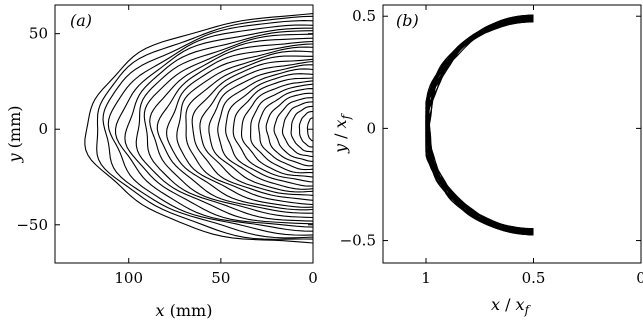 The image size is (643, 327). I want to click on y-axis-label-a: y (mm), so click(14, 135).